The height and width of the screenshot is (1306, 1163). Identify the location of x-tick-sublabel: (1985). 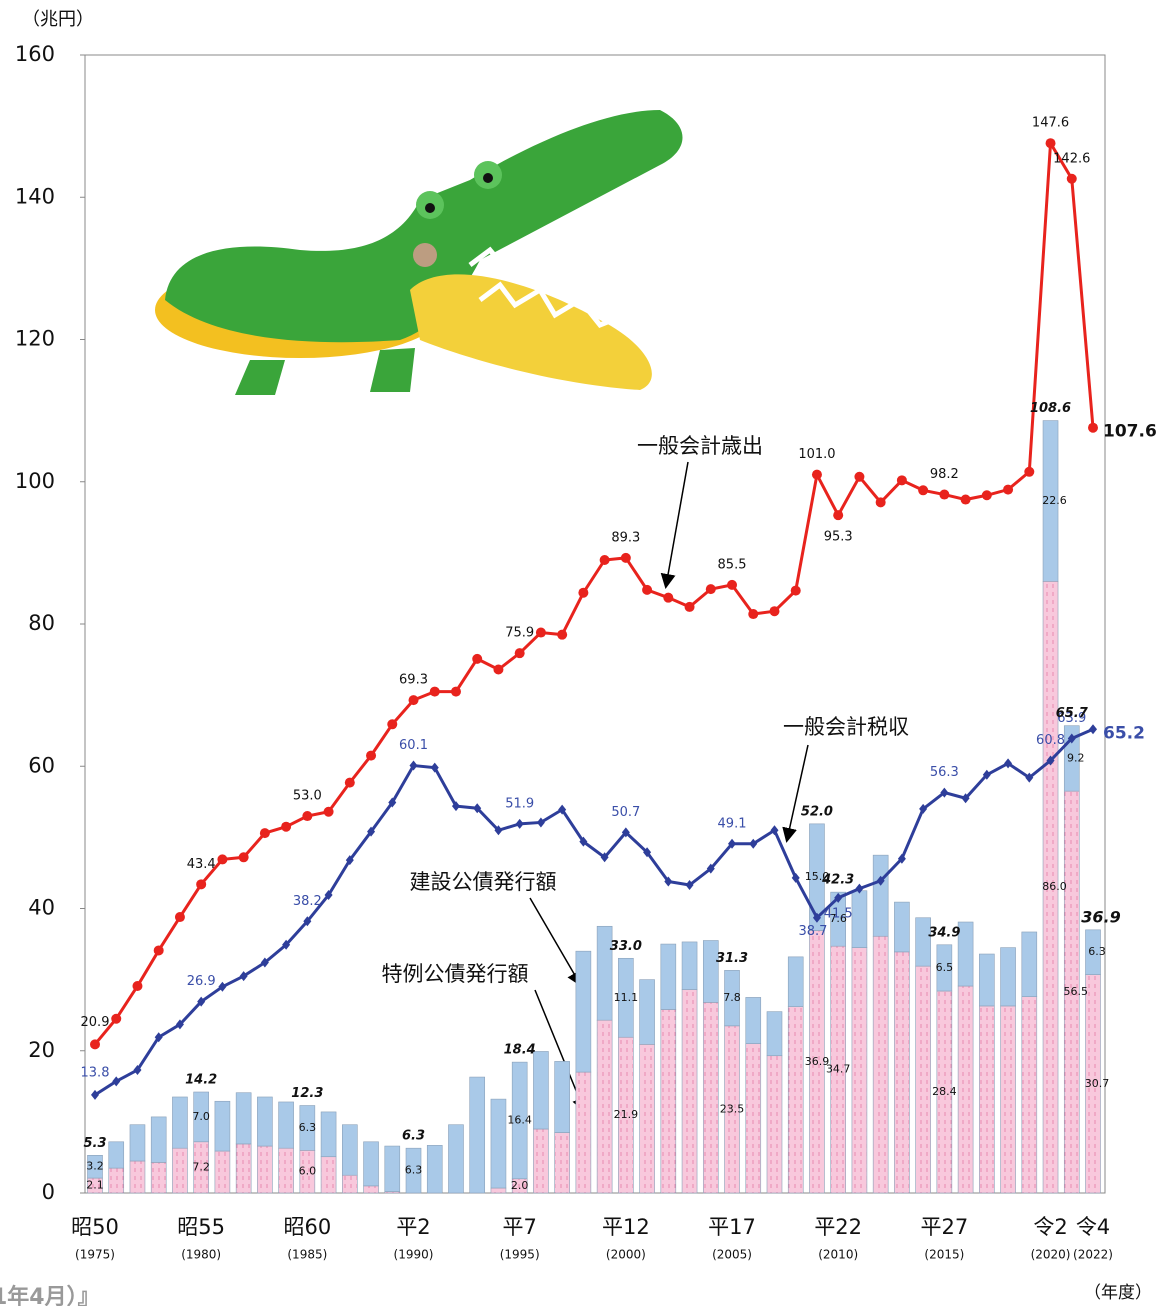
(307, 1255).